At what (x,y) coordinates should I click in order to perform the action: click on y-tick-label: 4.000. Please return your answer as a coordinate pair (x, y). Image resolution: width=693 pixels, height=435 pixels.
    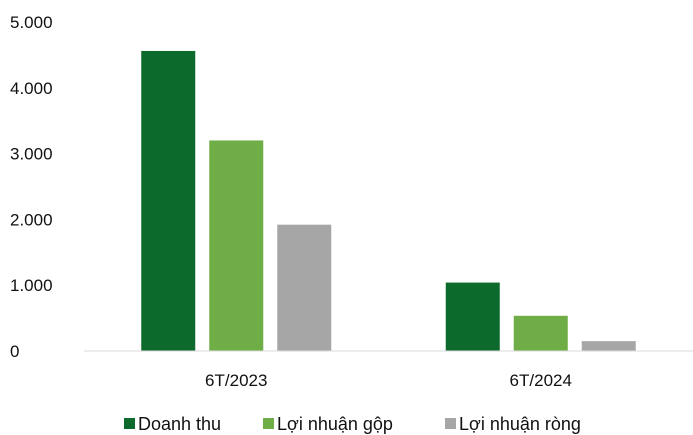
    Looking at the image, I should click on (31, 88).